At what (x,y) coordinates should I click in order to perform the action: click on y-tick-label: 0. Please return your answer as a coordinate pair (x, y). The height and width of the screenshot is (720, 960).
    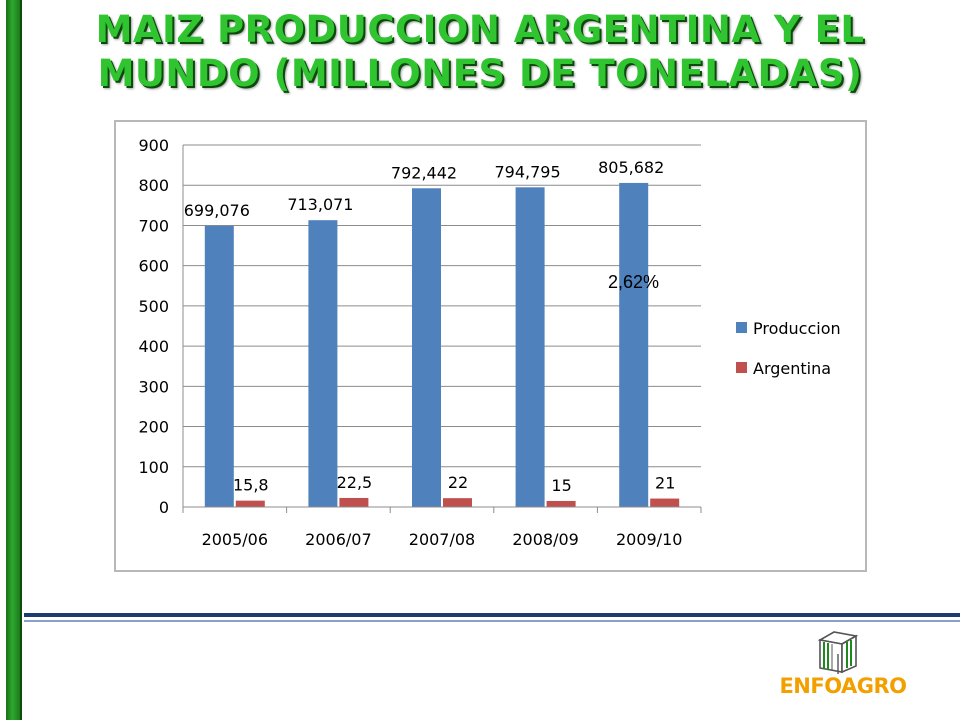
    Looking at the image, I should click on (164, 507).